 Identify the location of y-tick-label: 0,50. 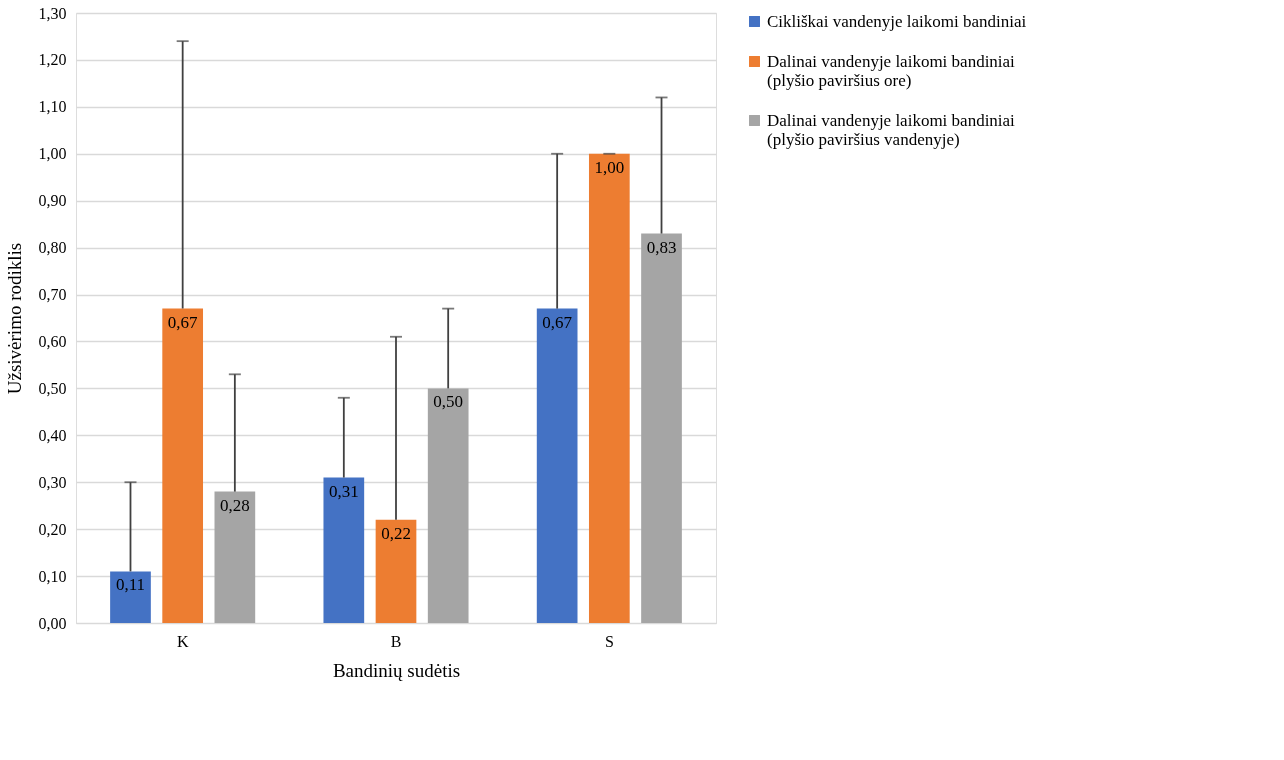
(52, 388).